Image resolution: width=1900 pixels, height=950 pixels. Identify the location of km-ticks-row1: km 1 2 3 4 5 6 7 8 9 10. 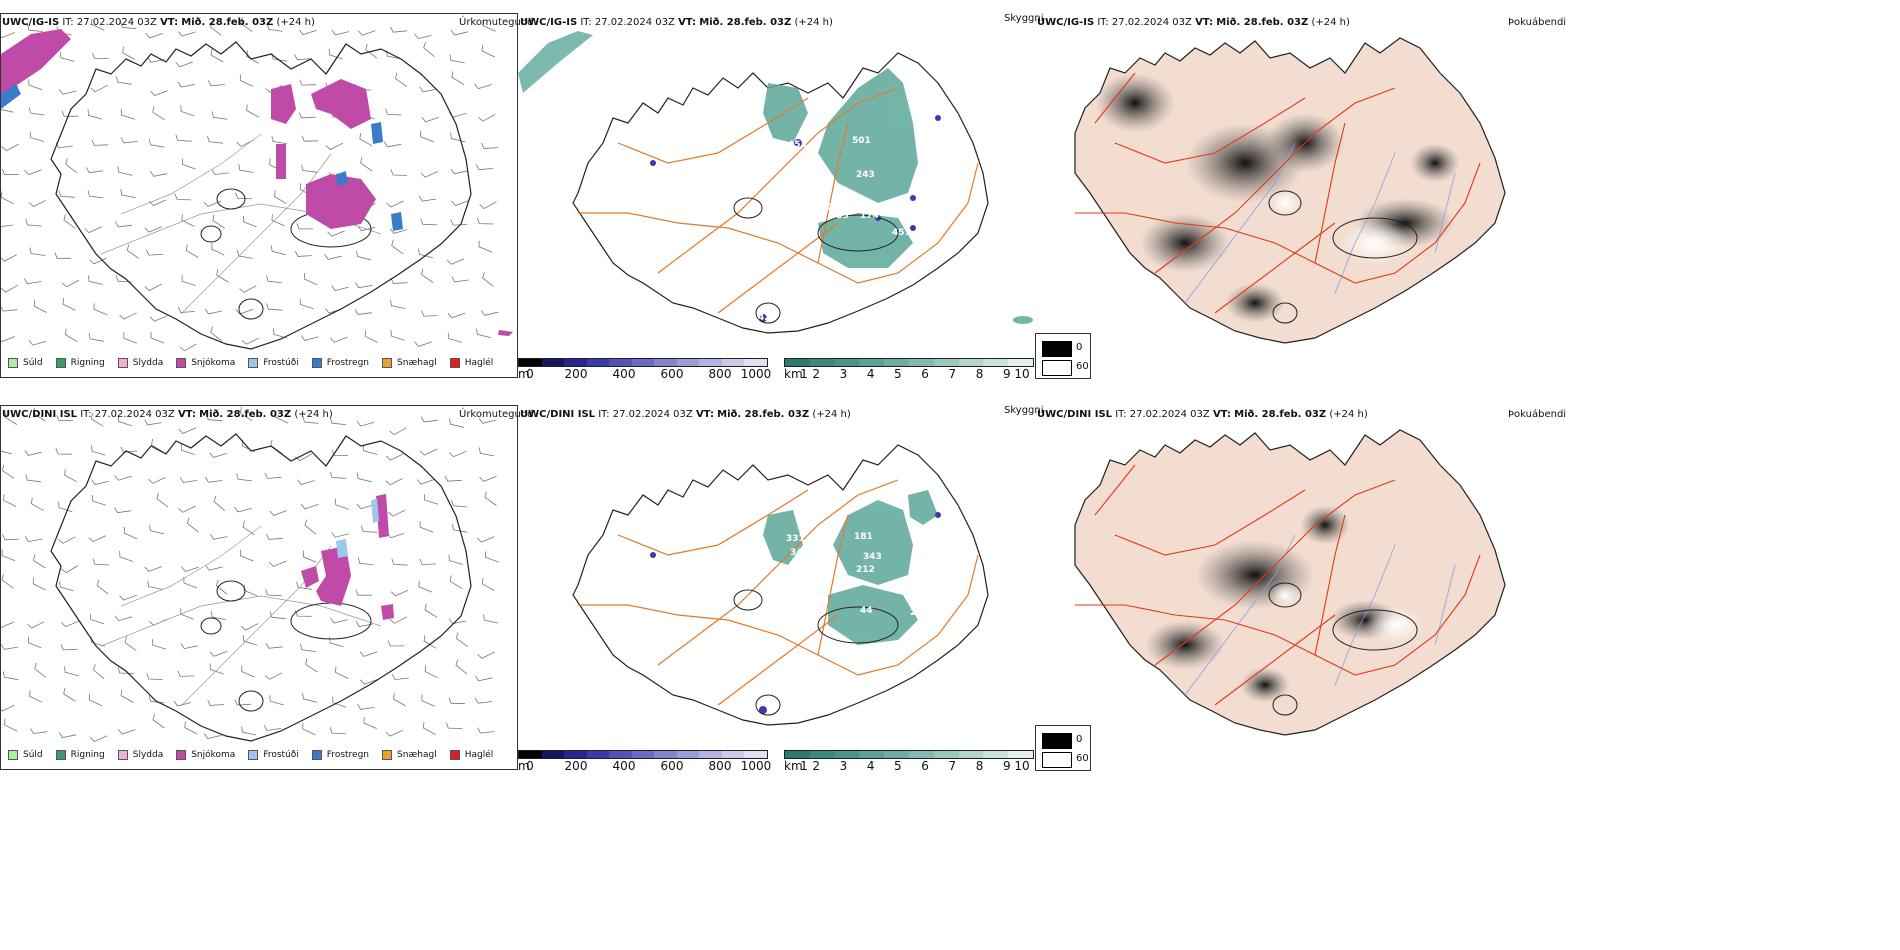
(909, 374).